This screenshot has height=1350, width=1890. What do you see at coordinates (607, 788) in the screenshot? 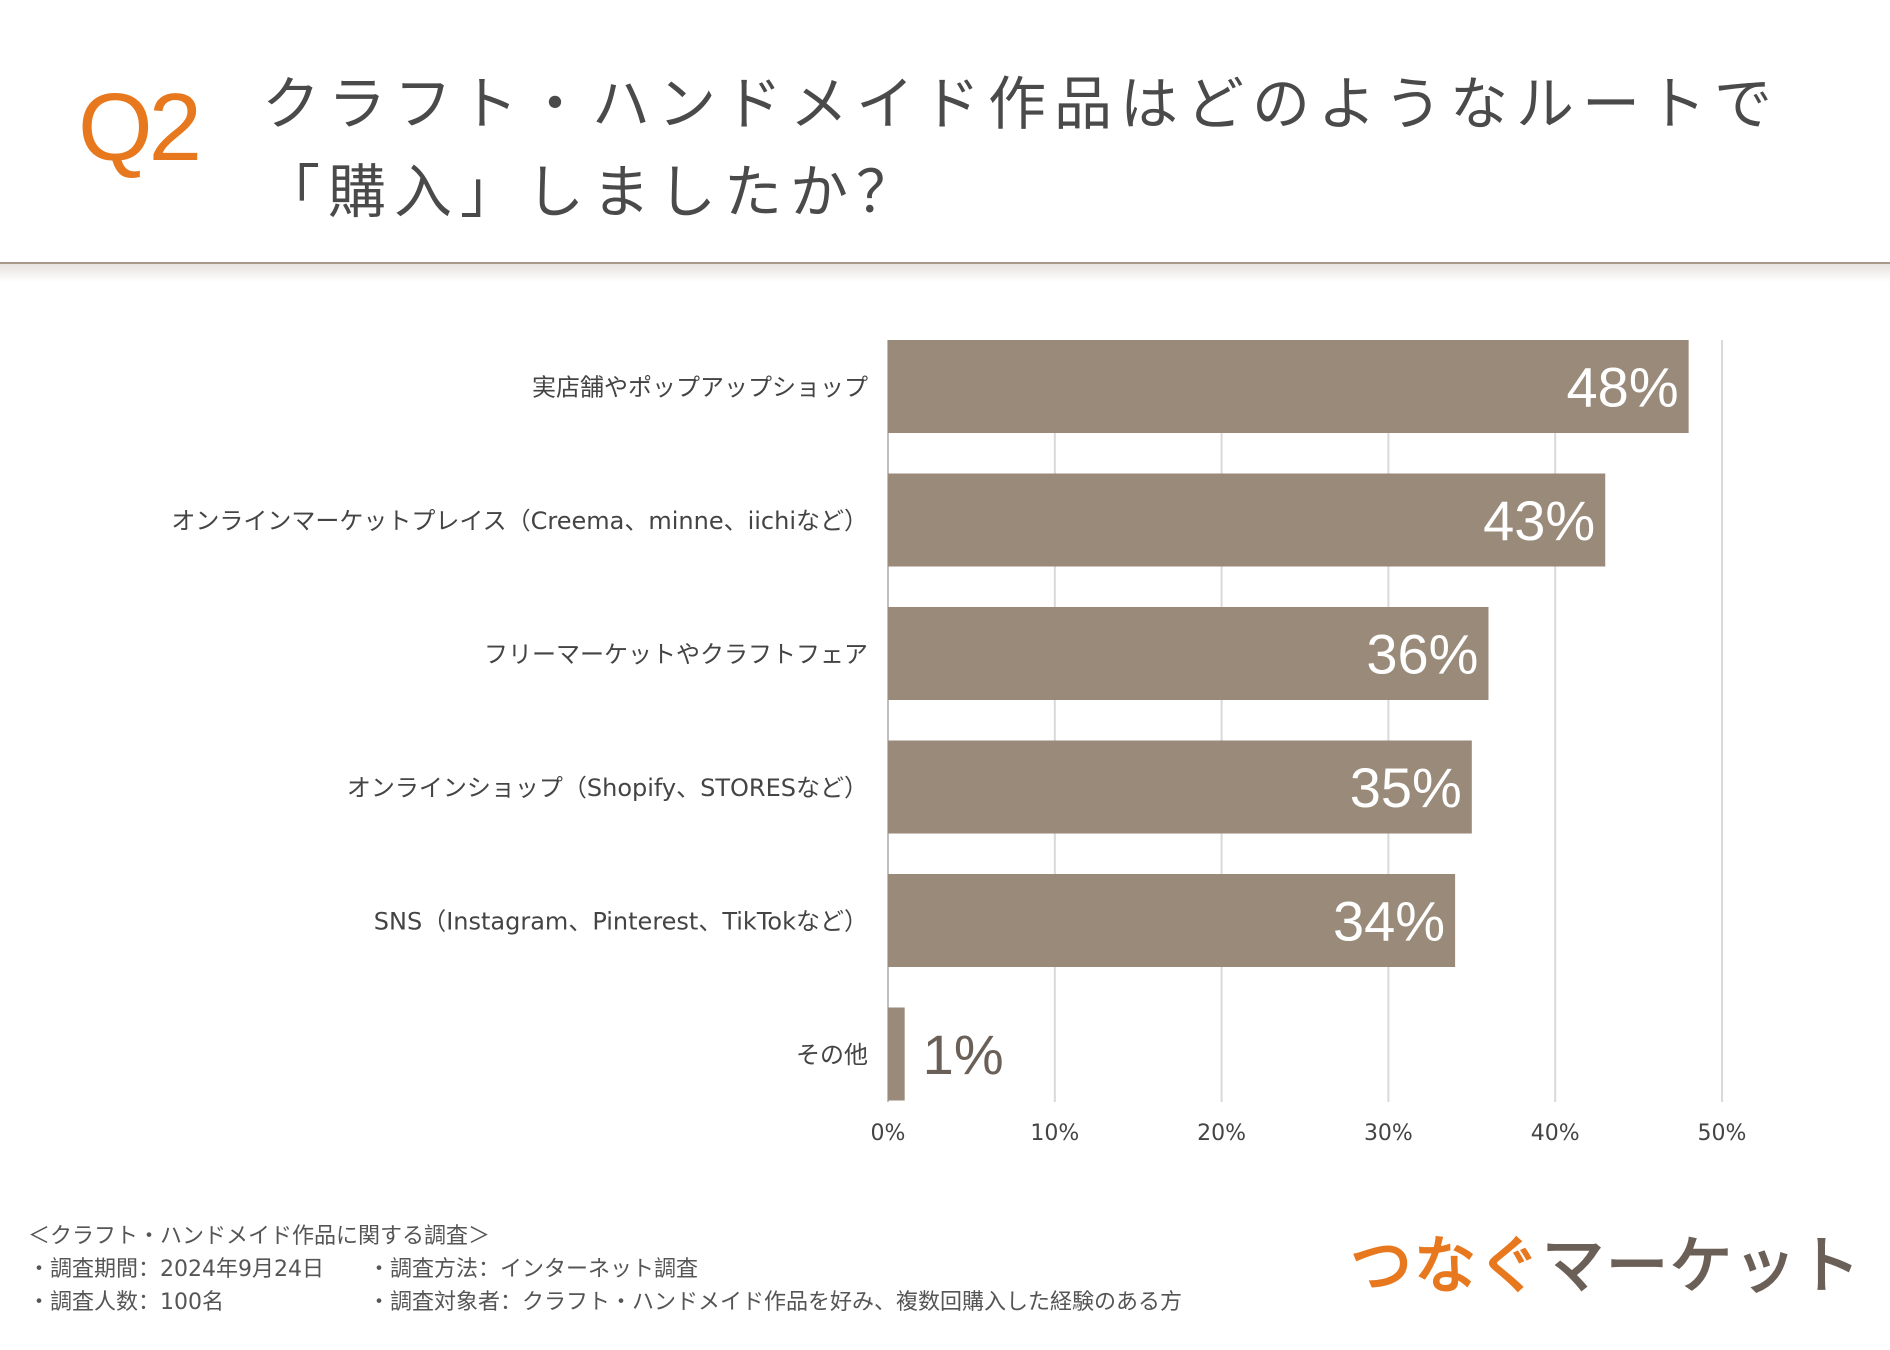
I see `category-label: オンラインショップ（Shopify、STORESなど）` at bounding box center [607, 788].